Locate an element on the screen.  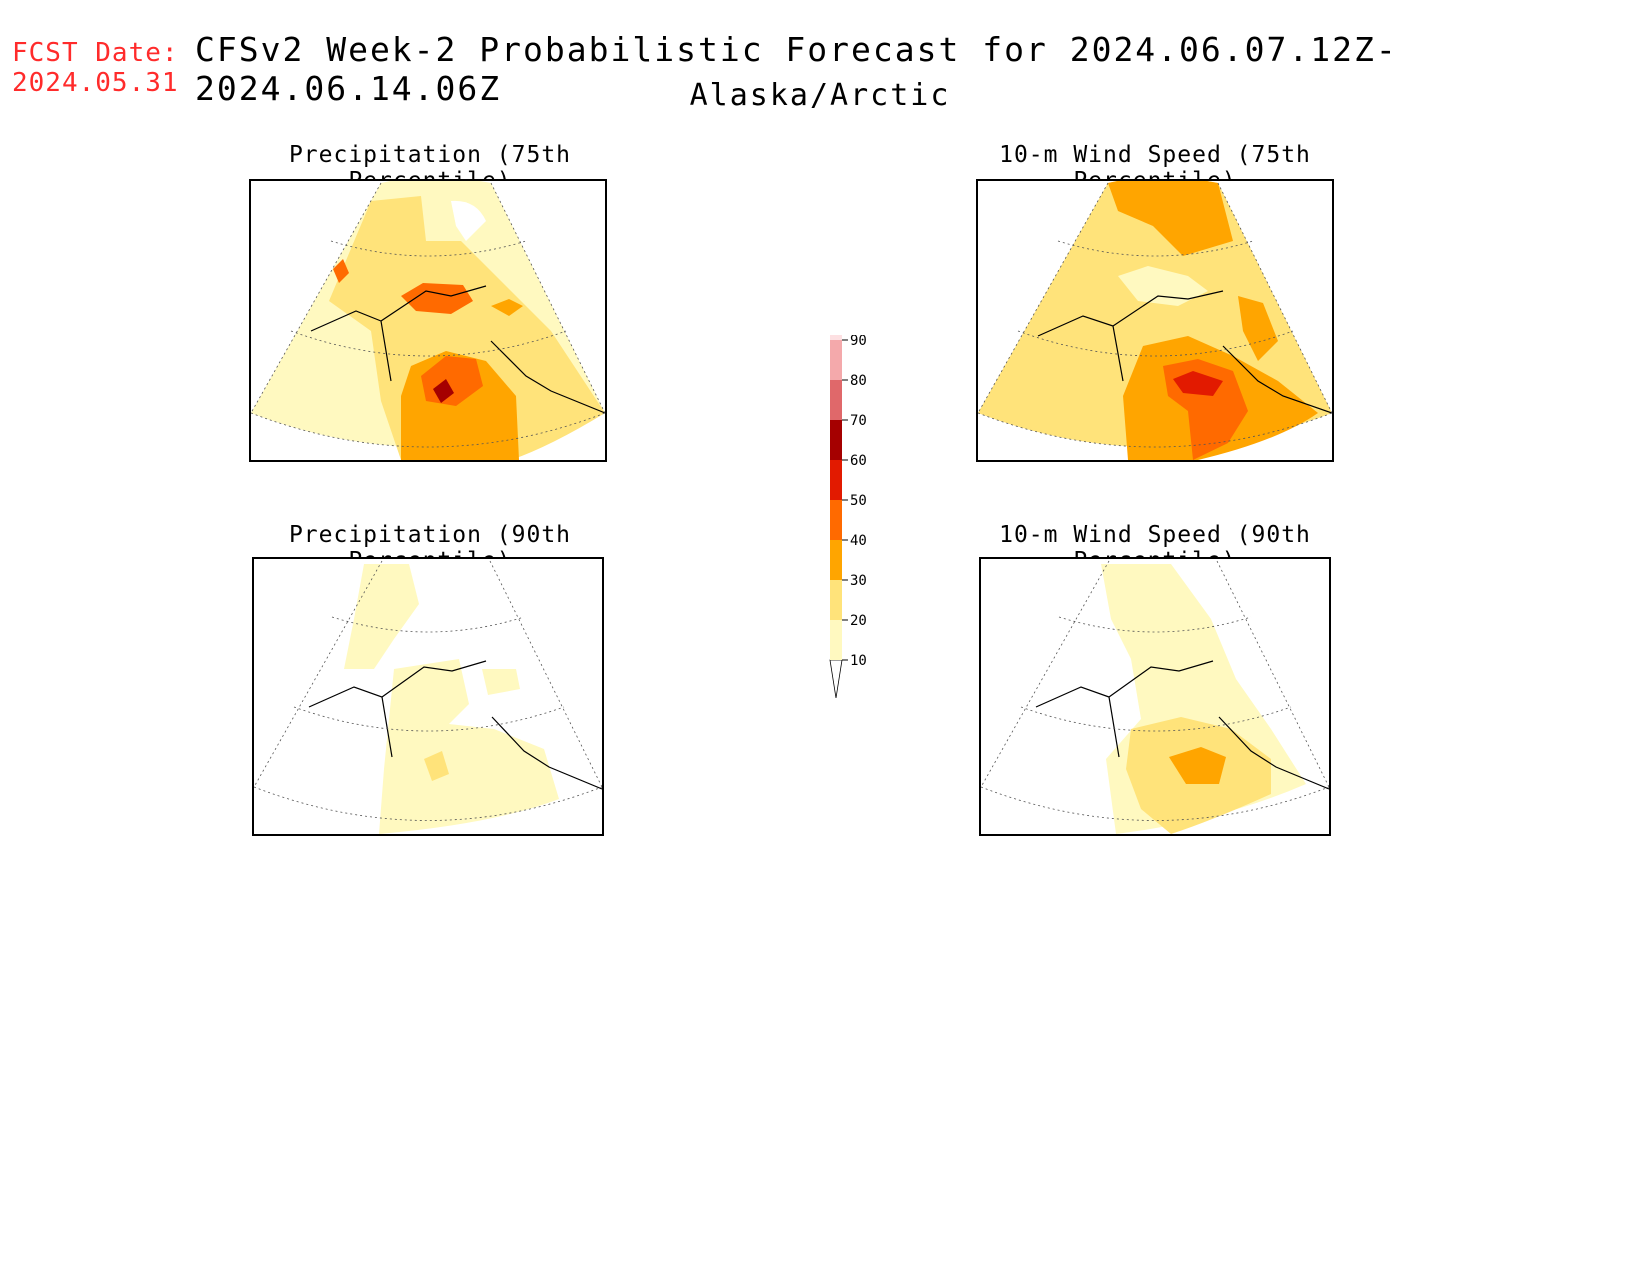
forecast-date-label: FCST Date: is located at coordinates (95, 53).